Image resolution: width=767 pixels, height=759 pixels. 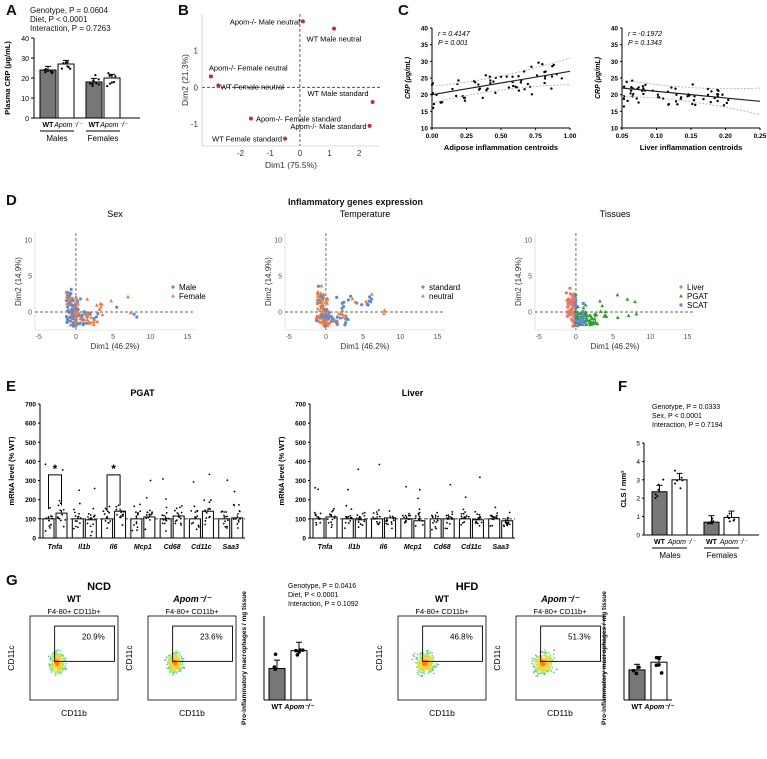 I want to click on y-tick-label: -1, so click(x=195, y=124).